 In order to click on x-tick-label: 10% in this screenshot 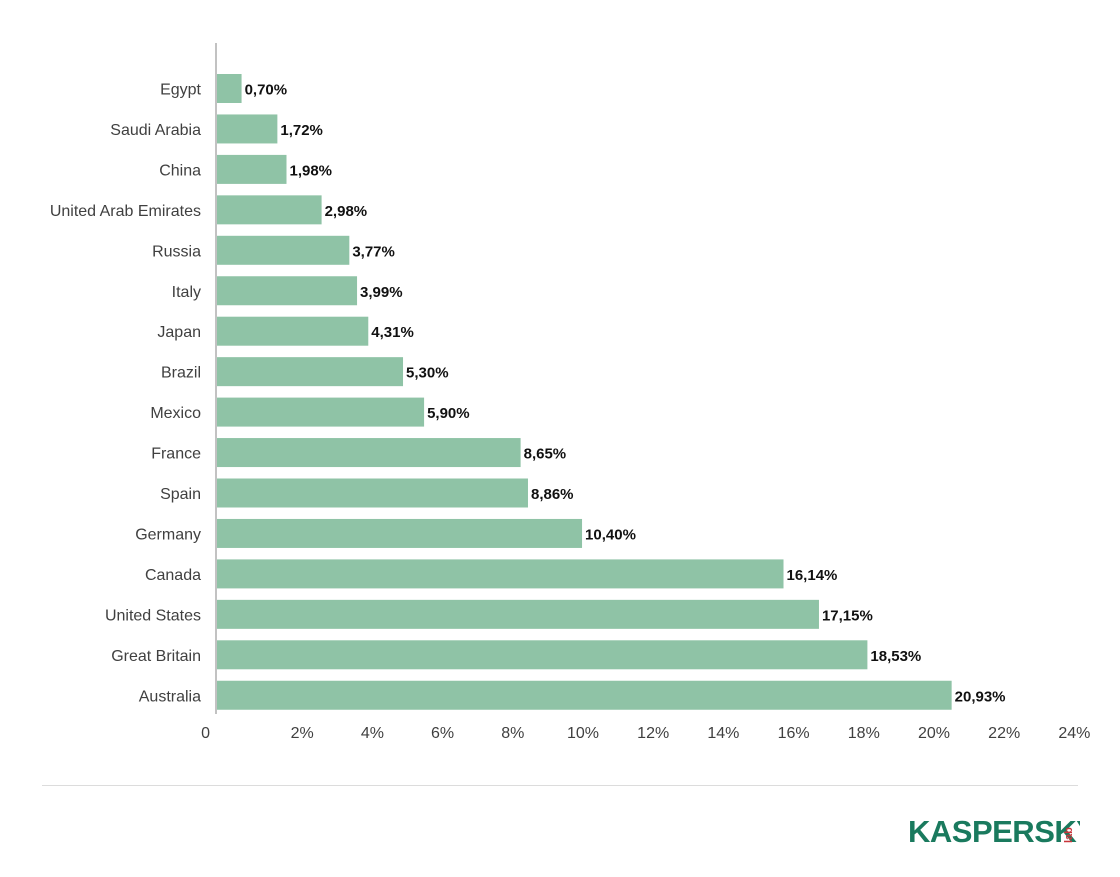, I will do `click(583, 733)`.